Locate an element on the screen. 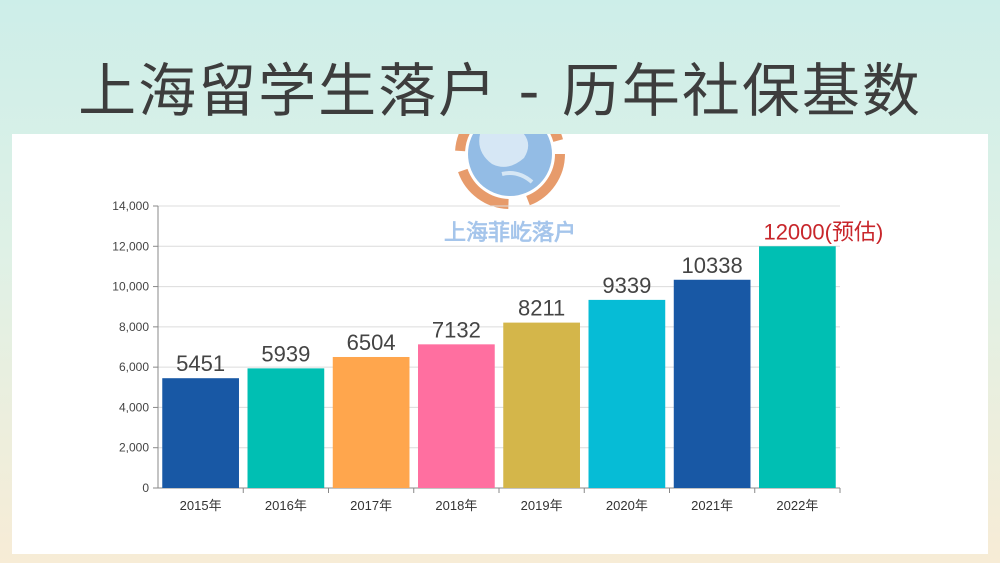 The height and width of the screenshot is (563, 1000). y-tick-label: 6,000 is located at coordinates (134, 367).